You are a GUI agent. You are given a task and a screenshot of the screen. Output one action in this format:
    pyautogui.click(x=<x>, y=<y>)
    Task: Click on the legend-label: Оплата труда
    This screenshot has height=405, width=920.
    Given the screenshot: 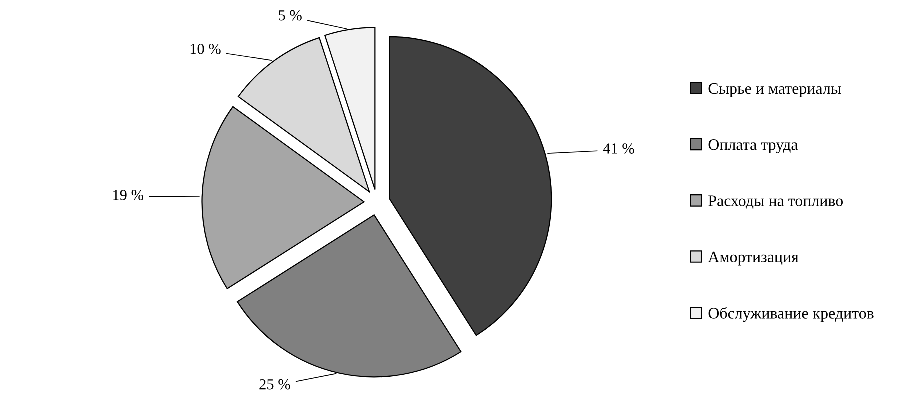 What is the action you would take?
    pyautogui.click(x=753, y=147)
    